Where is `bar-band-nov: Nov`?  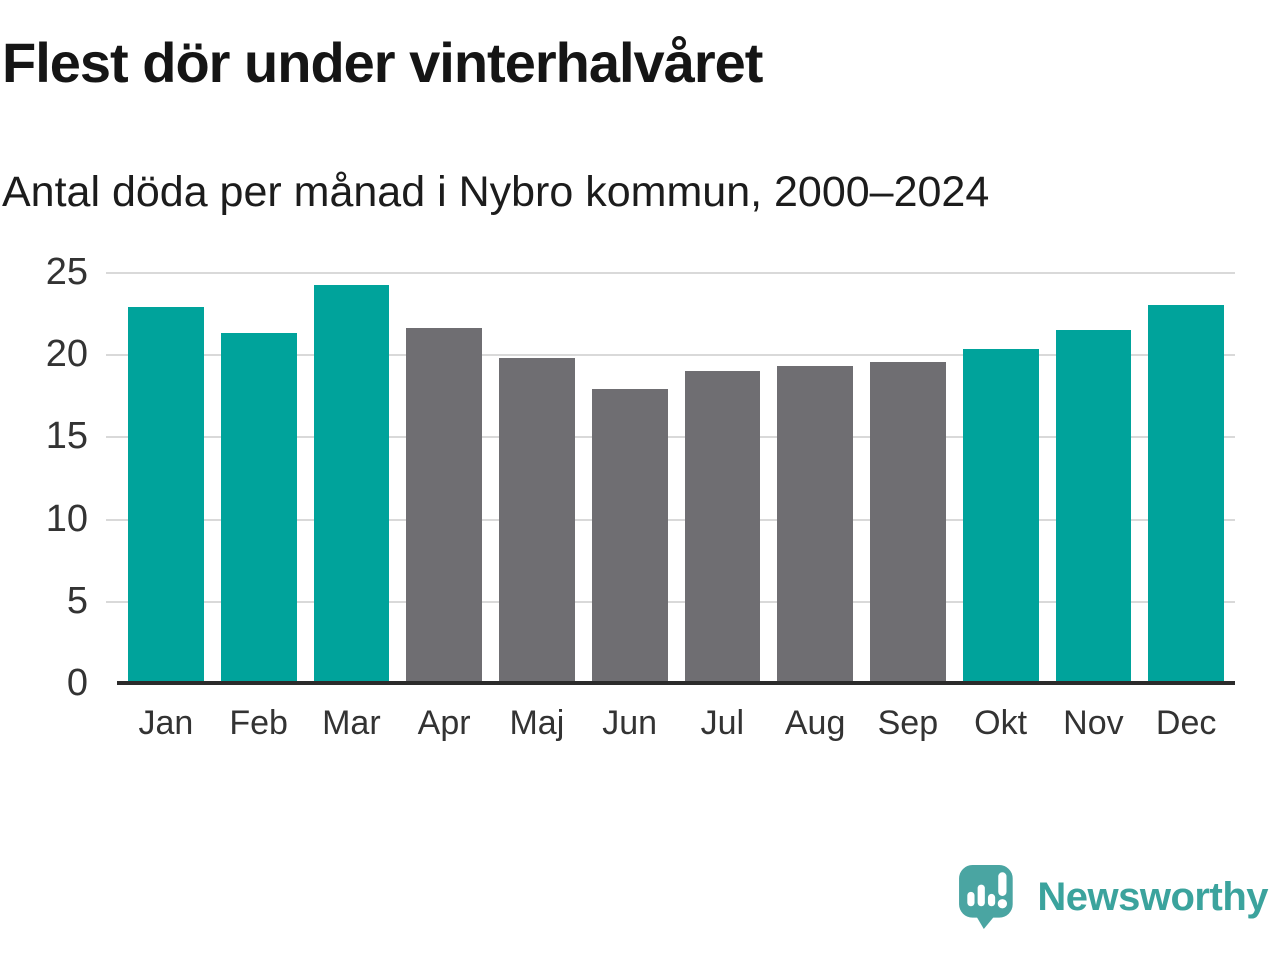
bar-band-nov: Nov is located at coordinates (1093, 510).